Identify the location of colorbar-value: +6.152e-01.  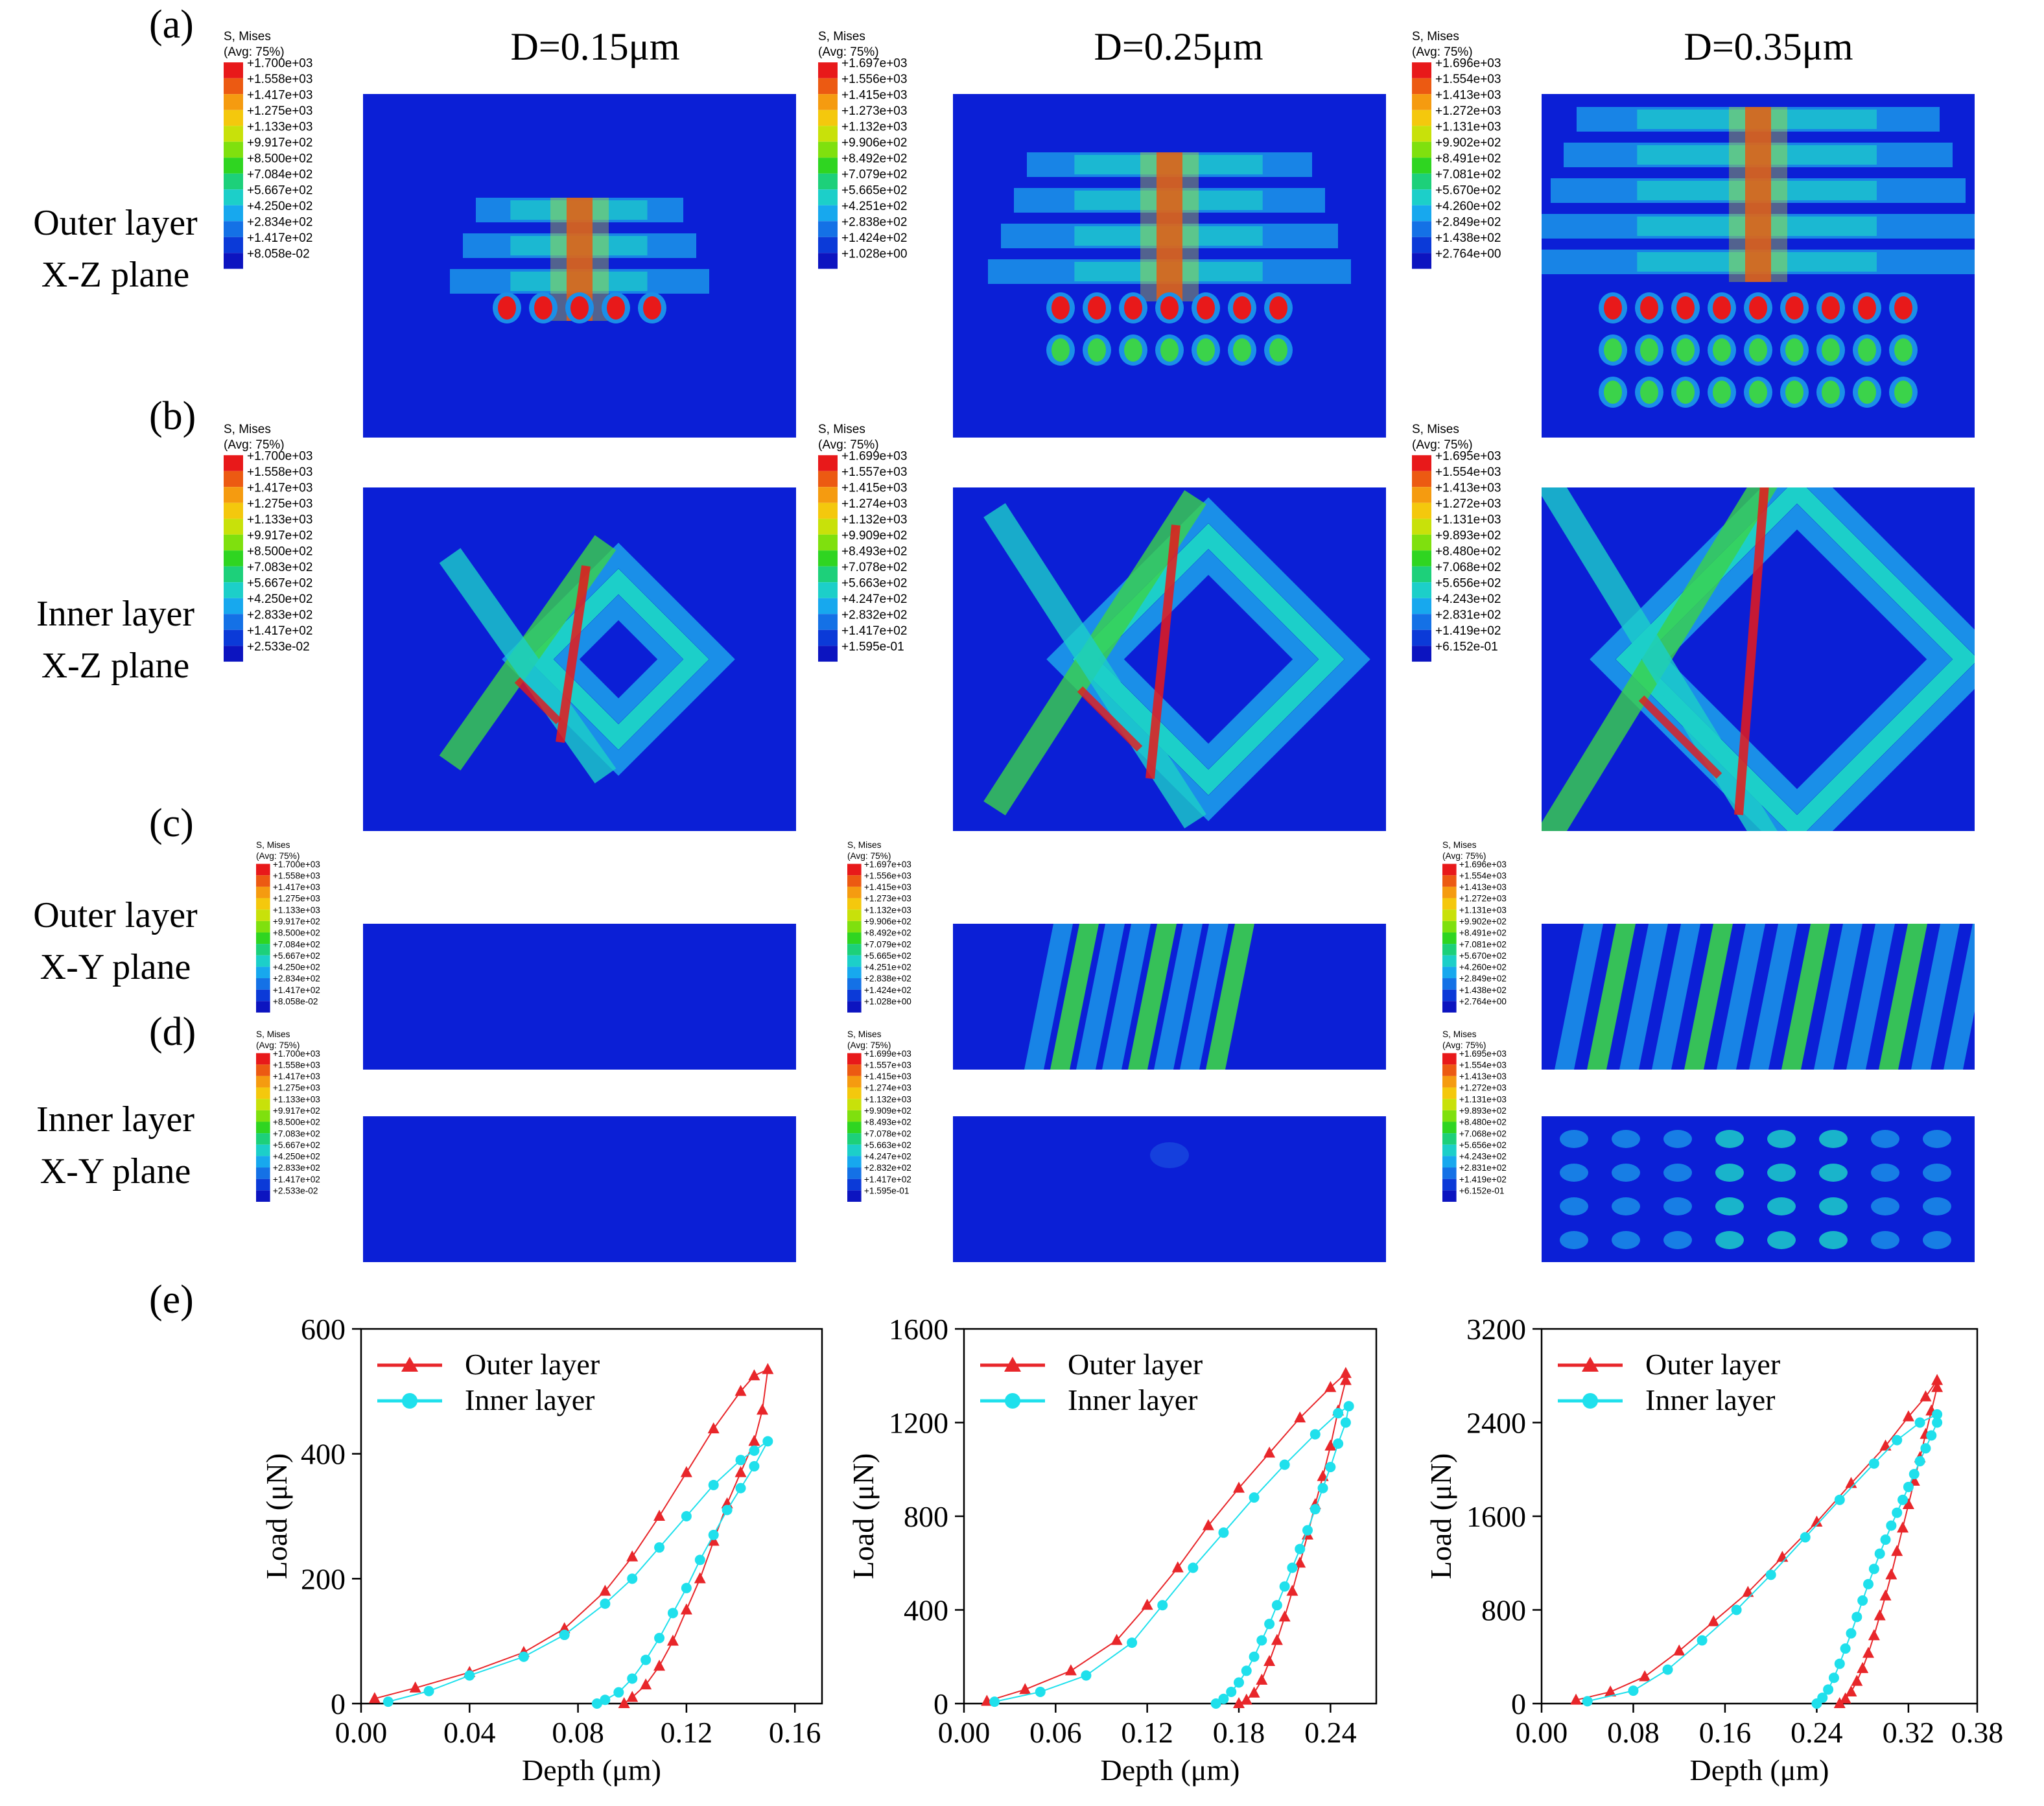
(1482, 1191).